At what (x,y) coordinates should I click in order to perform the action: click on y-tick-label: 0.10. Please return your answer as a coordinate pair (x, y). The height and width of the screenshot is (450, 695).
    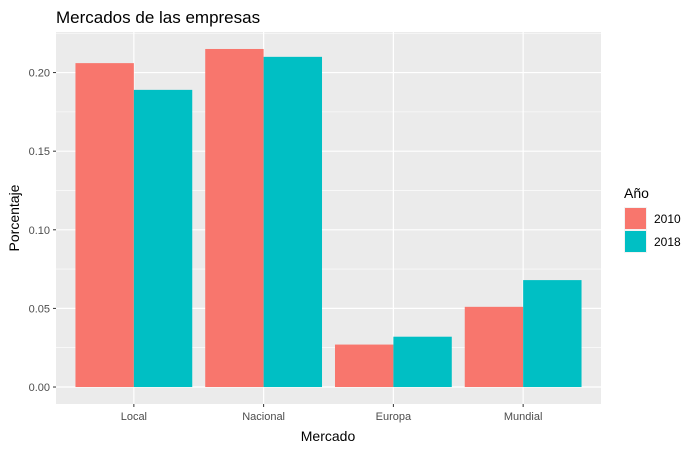
    Looking at the image, I should click on (39, 231).